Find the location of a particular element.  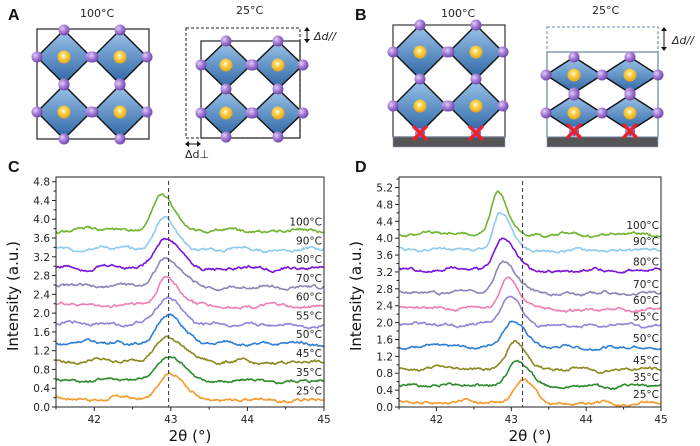

lattice-a-100c is located at coordinates (92, 84).